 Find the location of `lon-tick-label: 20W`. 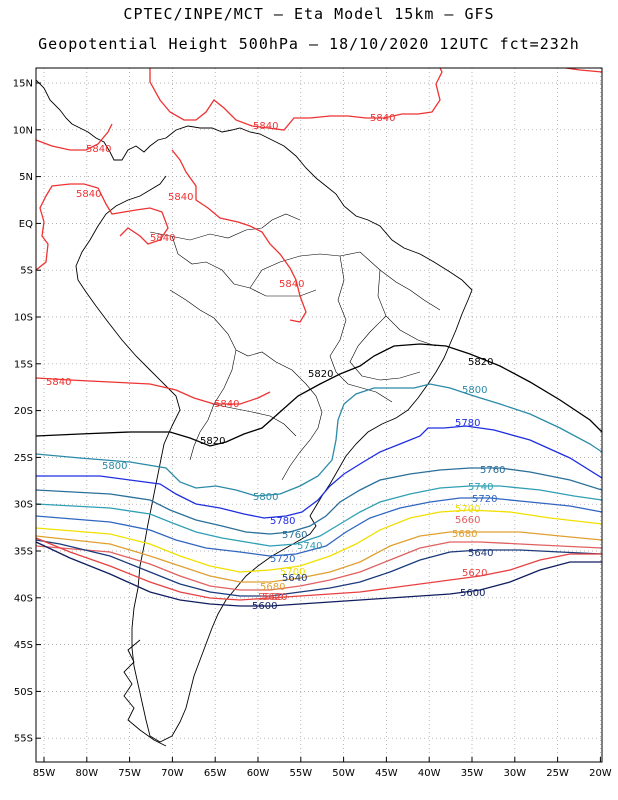

lon-tick-label: 20W is located at coordinates (600, 773).